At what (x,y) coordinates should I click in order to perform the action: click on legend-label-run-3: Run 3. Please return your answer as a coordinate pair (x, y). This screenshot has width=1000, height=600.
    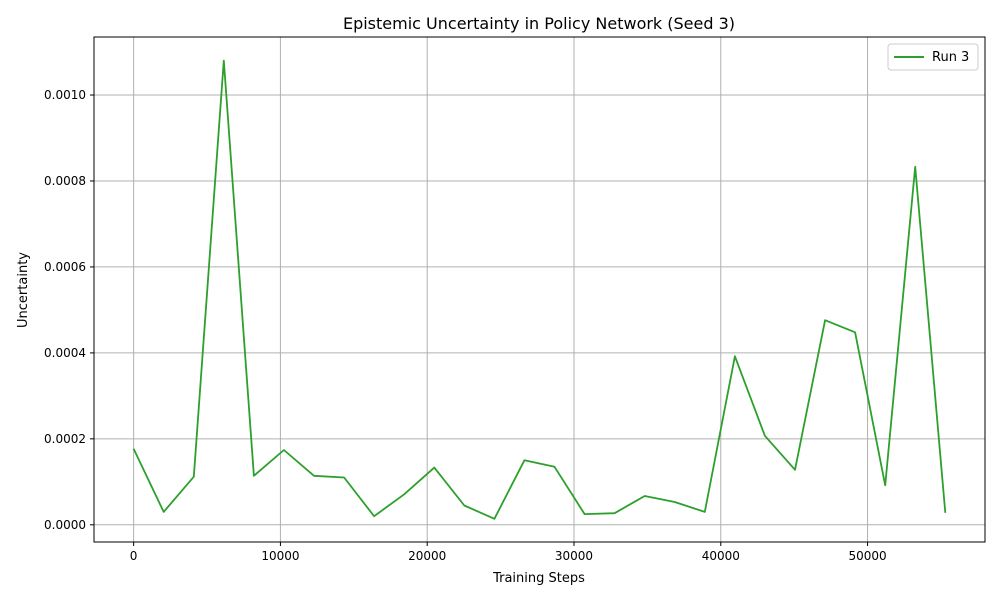
    Looking at the image, I should click on (950, 57).